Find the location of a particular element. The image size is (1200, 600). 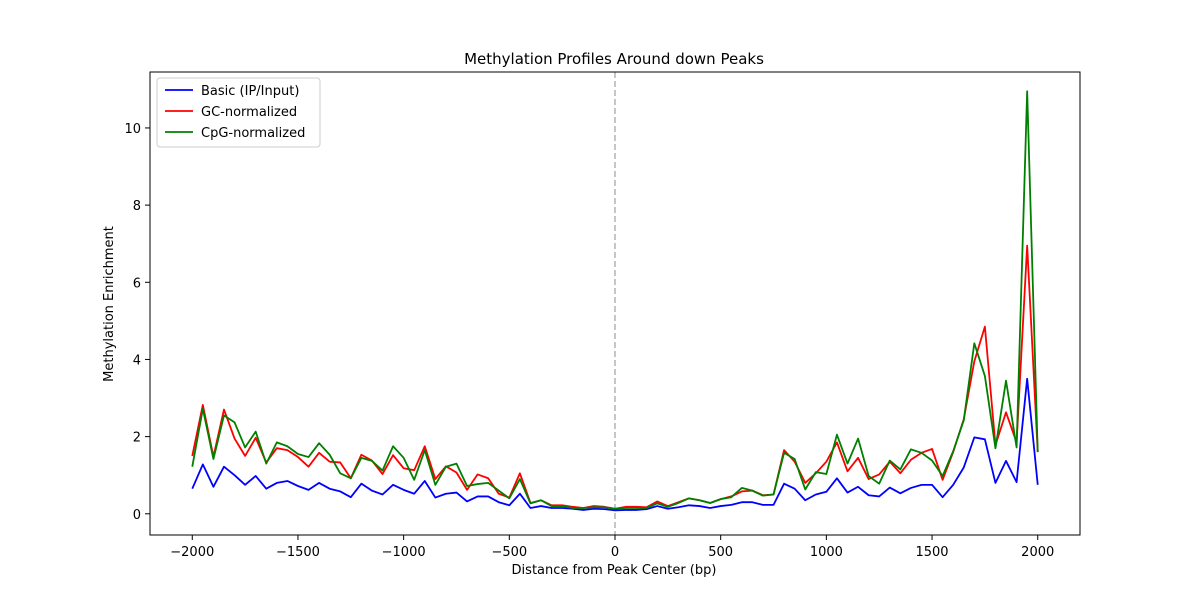

x-tick-label: −500 is located at coordinates (509, 552).